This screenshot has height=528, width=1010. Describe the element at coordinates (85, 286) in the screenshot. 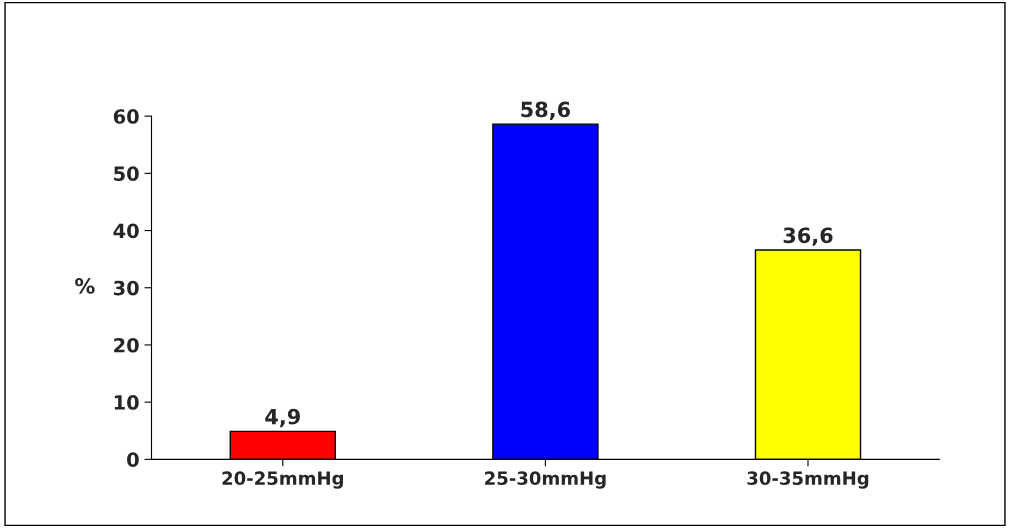

I see `y-axis-title: %` at that location.